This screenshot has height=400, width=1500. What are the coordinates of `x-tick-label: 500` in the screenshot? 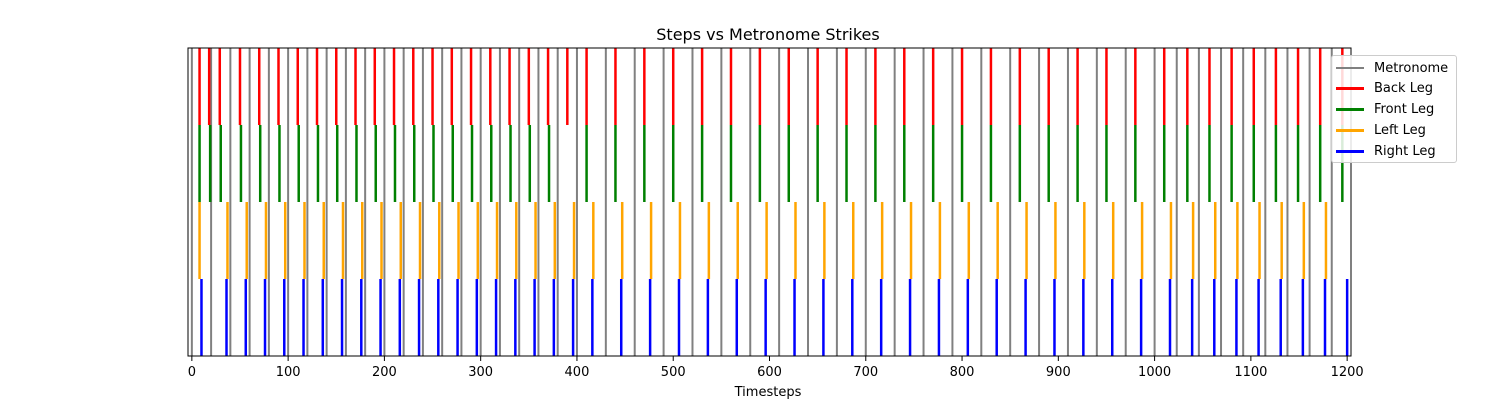 It's located at (673, 372).